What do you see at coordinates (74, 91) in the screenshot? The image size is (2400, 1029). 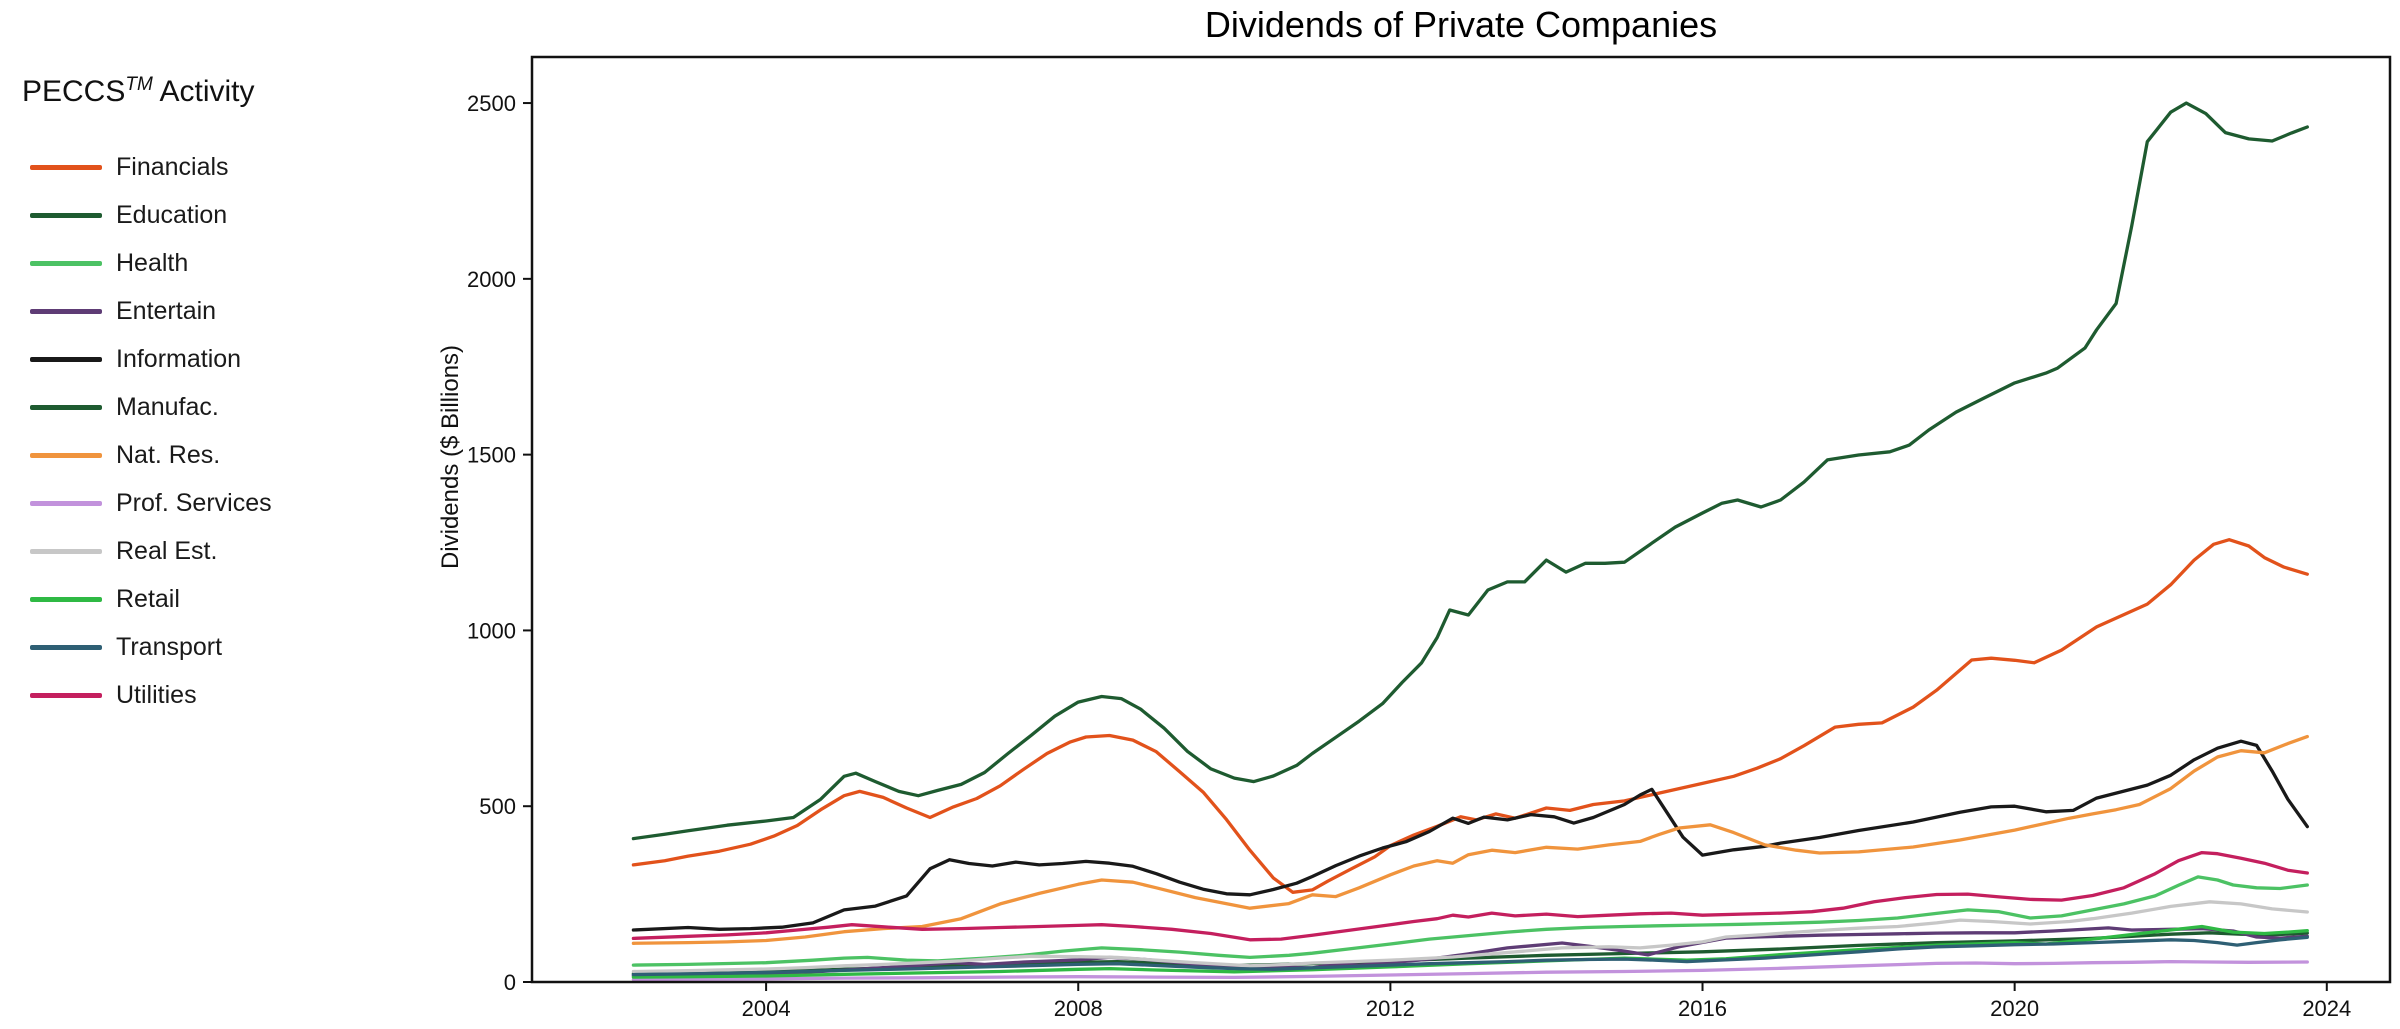 I see `legend-title-prefix: PECCS` at bounding box center [74, 91].